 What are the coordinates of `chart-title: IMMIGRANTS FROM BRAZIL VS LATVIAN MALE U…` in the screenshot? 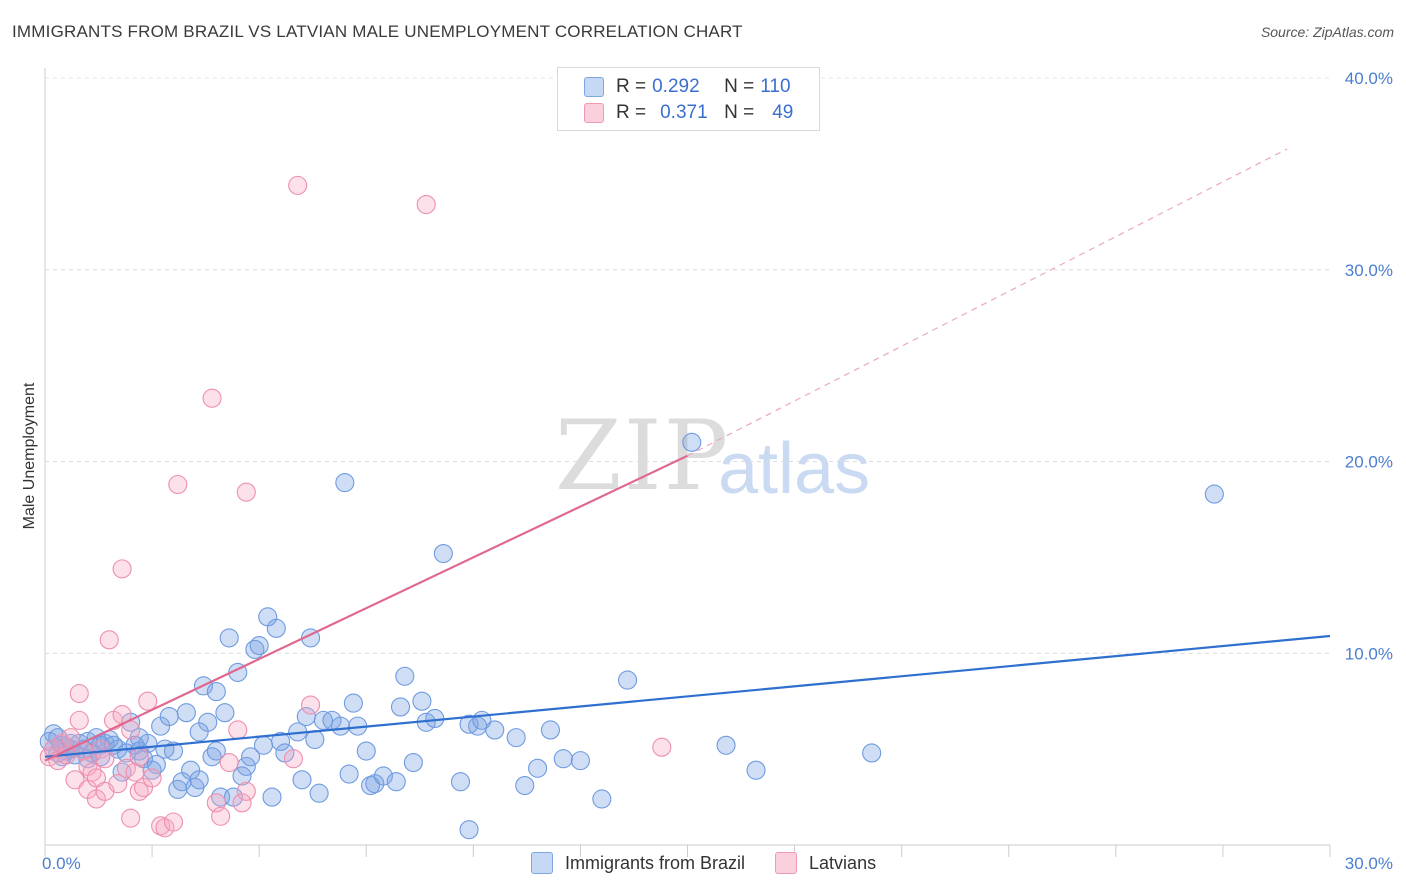 It's located at (377, 31).